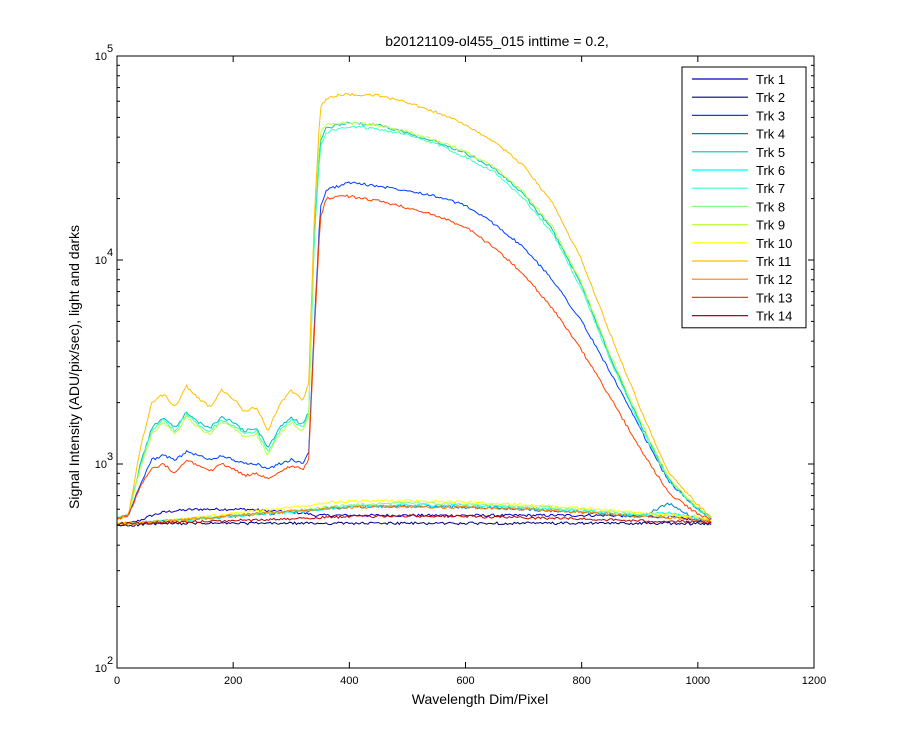  I want to click on x-tick-label: 1200, so click(814, 681).